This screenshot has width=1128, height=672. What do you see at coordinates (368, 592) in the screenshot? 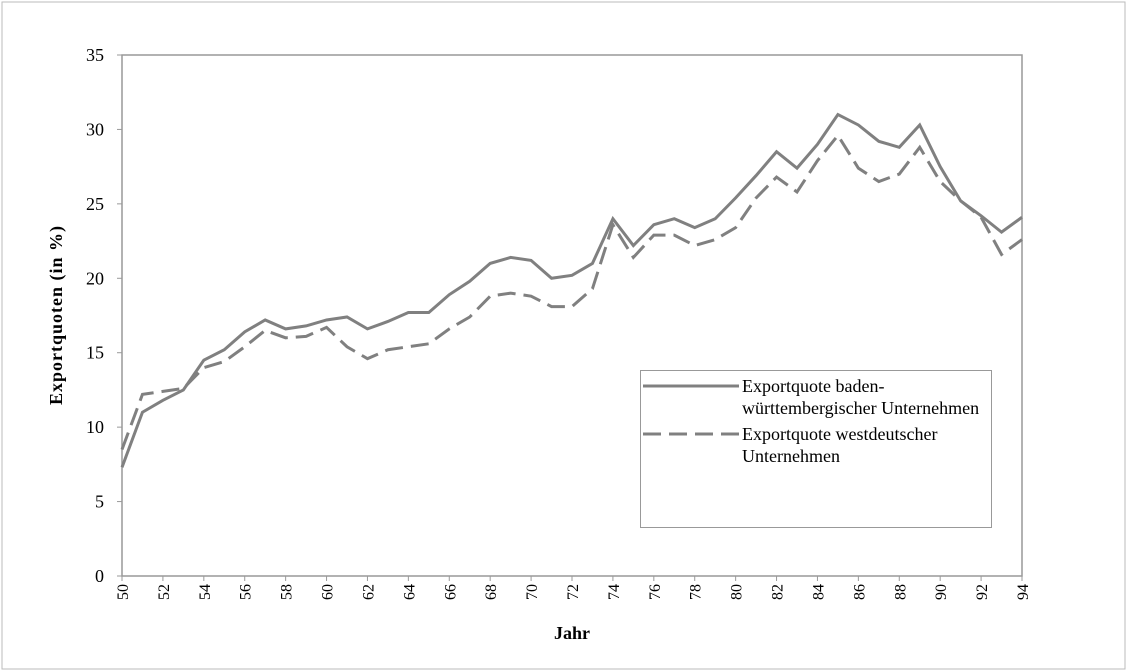
I see `x-tick-label: 62` at bounding box center [368, 592].